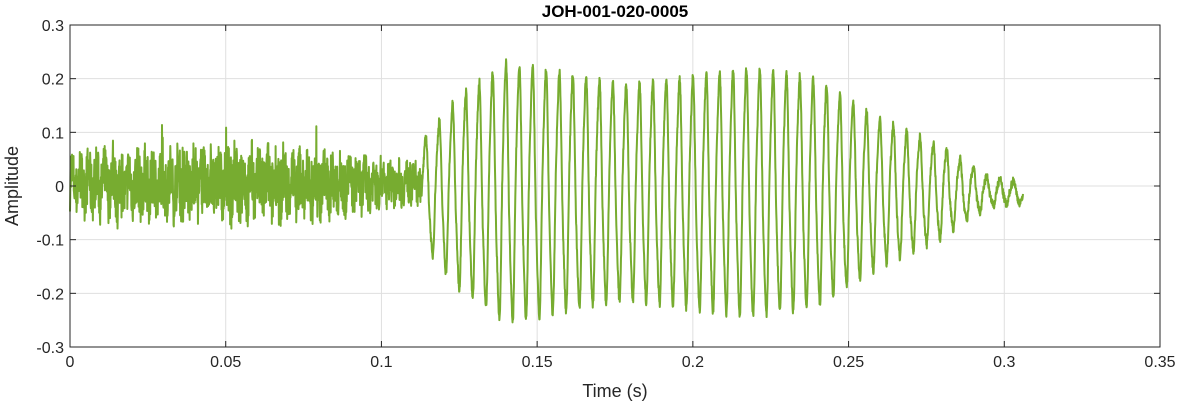  What do you see at coordinates (50, 348) in the screenshot?
I see `y-tick-label: -0.3` at bounding box center [50, 348].